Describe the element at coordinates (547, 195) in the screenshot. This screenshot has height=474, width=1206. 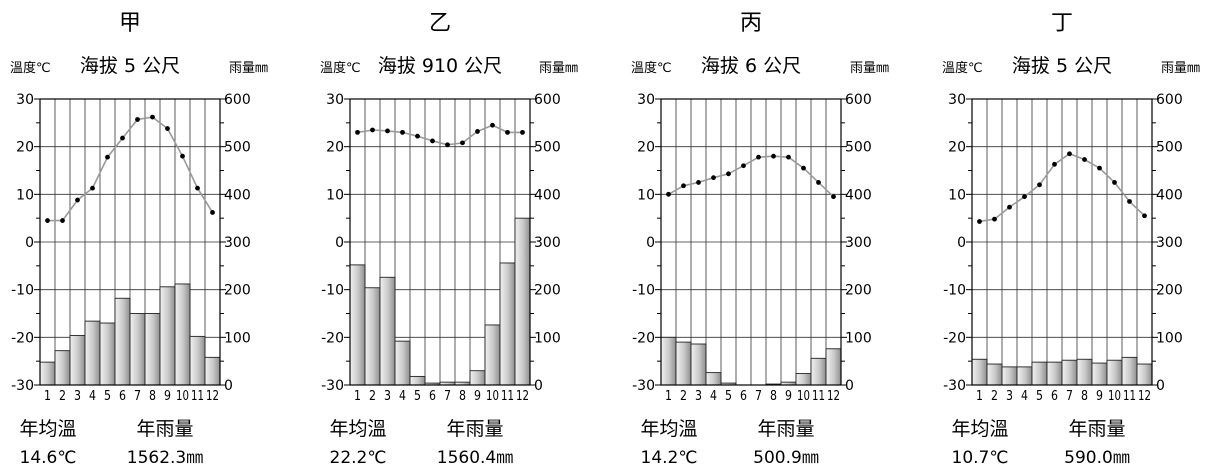
I see `rainfall-tick-label: 400` at that location.